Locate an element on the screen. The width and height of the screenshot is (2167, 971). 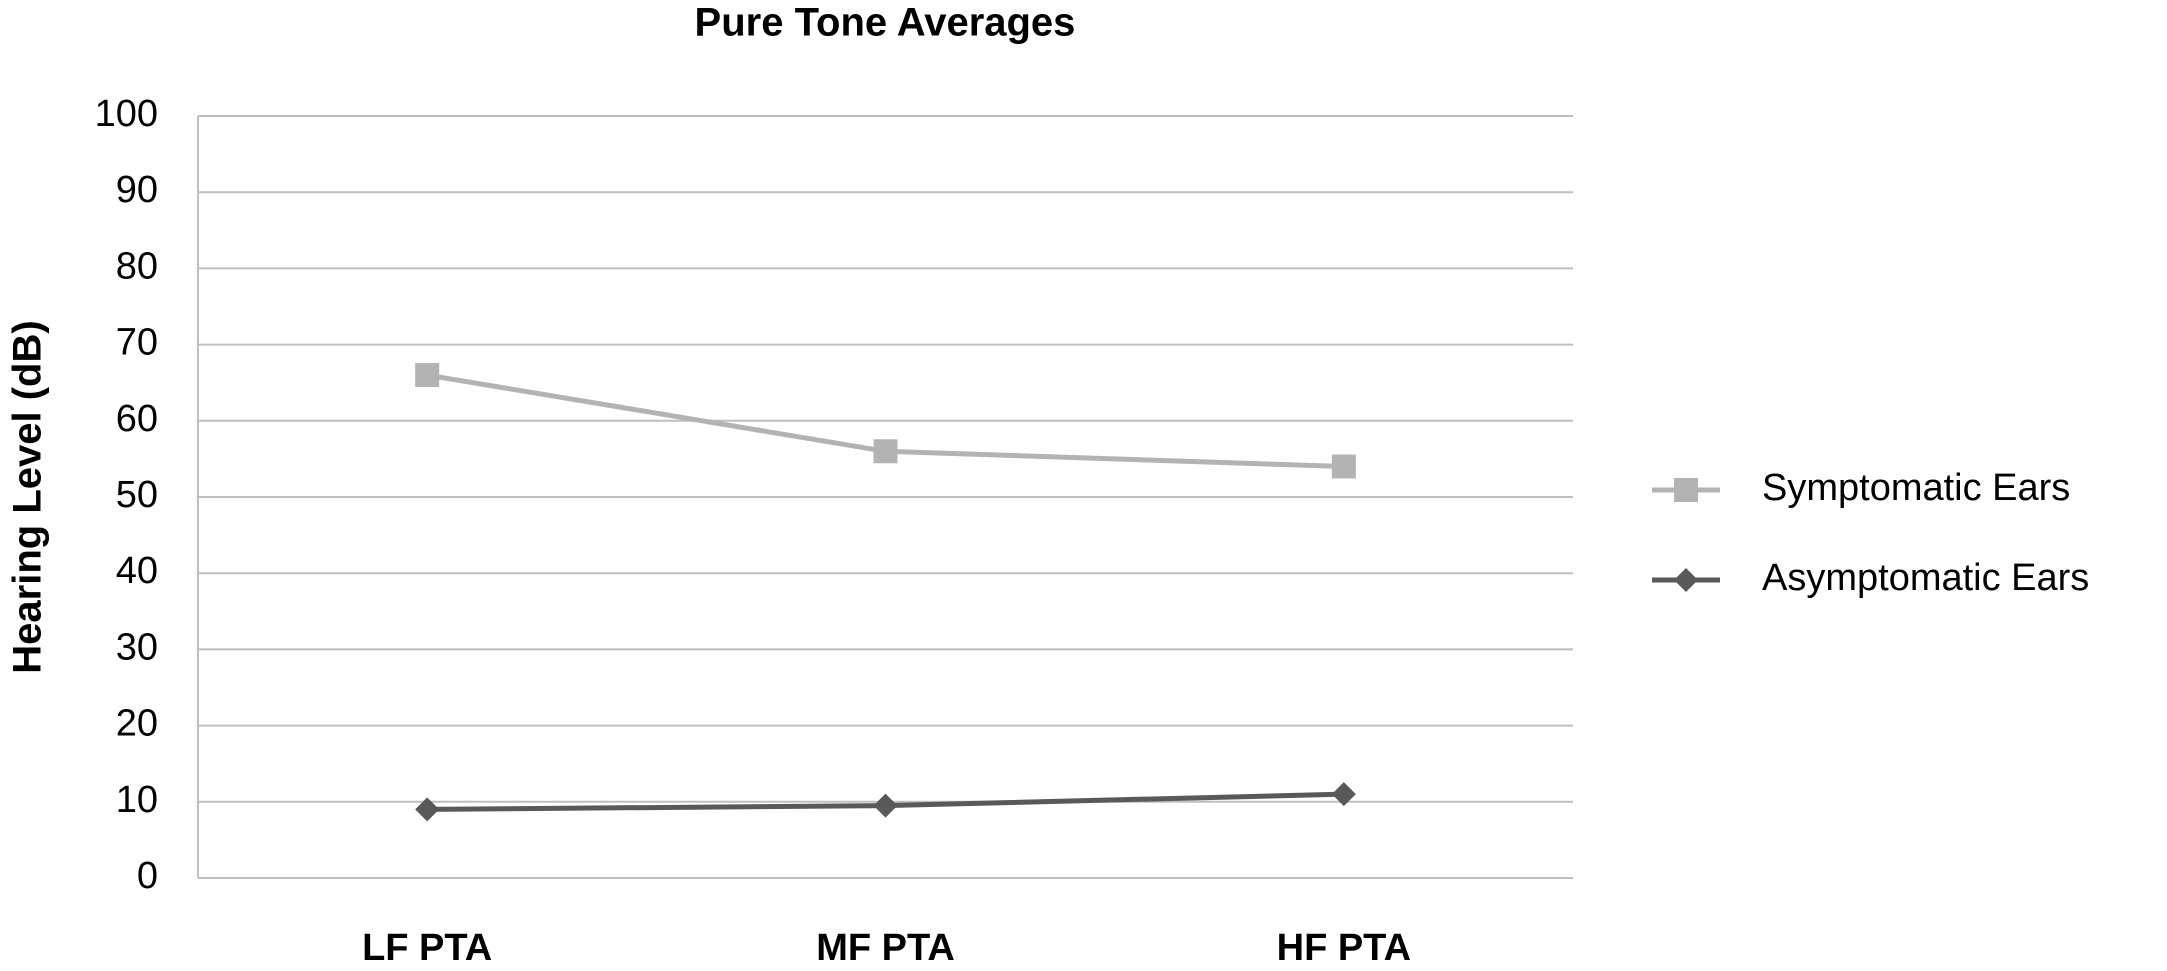
y-tick-label: 20 is located at coordinates (137, 724).